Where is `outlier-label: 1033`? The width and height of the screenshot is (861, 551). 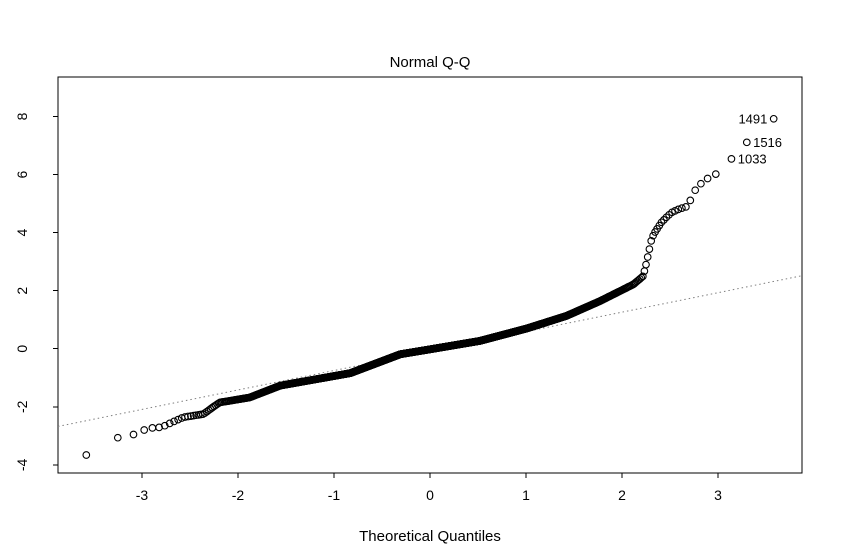 outlier-label: 1033 is located at coordinates (752, 158).